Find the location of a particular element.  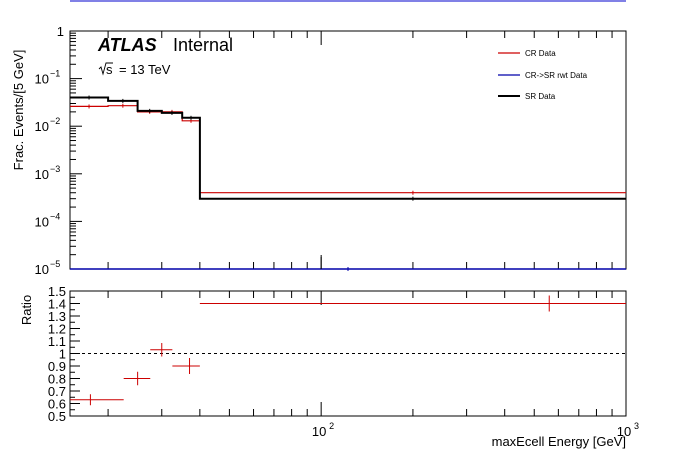

x-tick-exponent: 3 is located at coordinates (636, 426).